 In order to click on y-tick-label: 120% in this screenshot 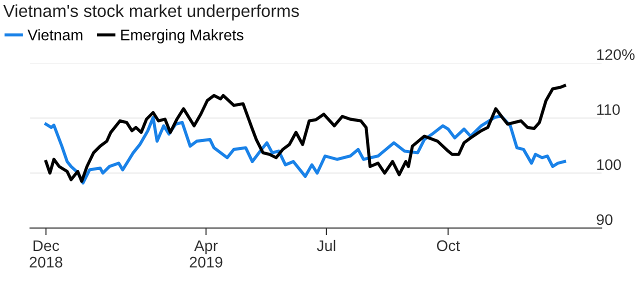, I will do `click(616, 54)`.